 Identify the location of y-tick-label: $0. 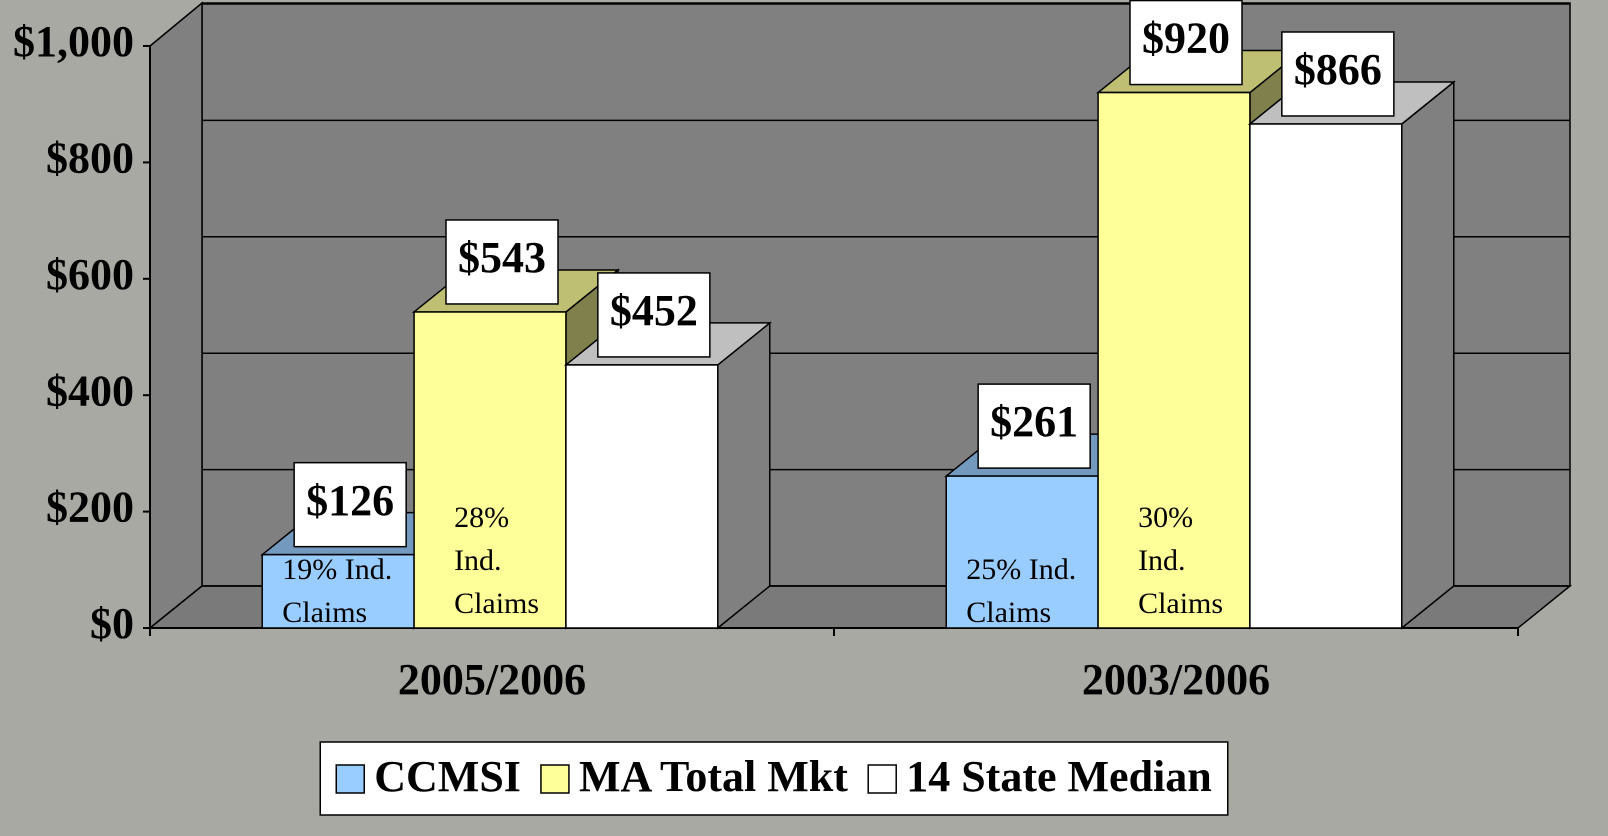
(112, 623).